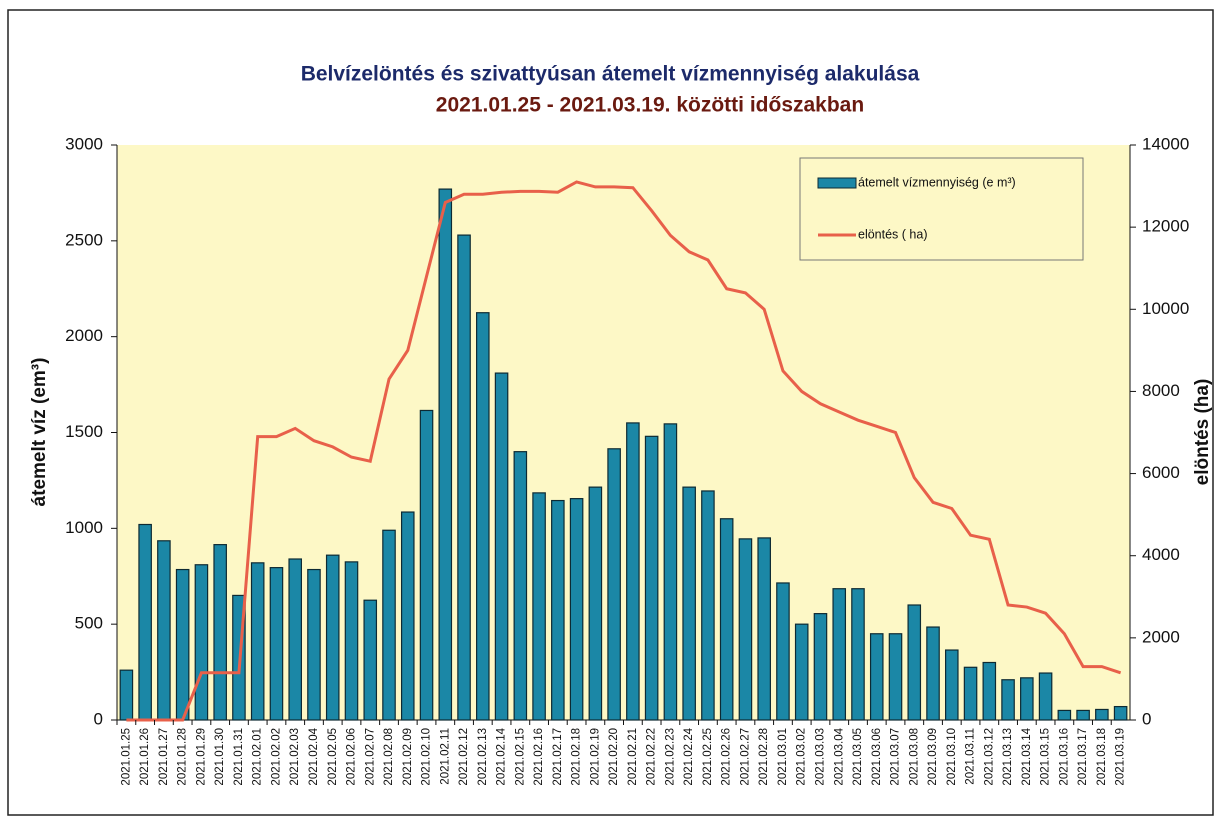  What do you see at coordinates (84, 527) in the screenshot?
I see `y-tick-label: 1000` at bounding box center [84, 527].